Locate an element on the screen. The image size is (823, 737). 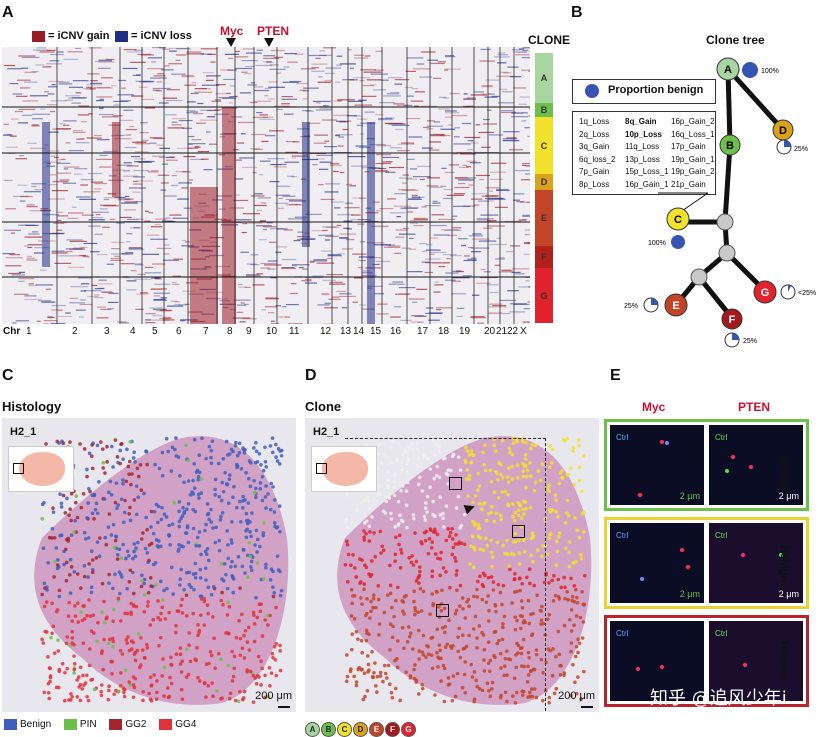
histology-title: Histology is located at coordinates (31, 406).